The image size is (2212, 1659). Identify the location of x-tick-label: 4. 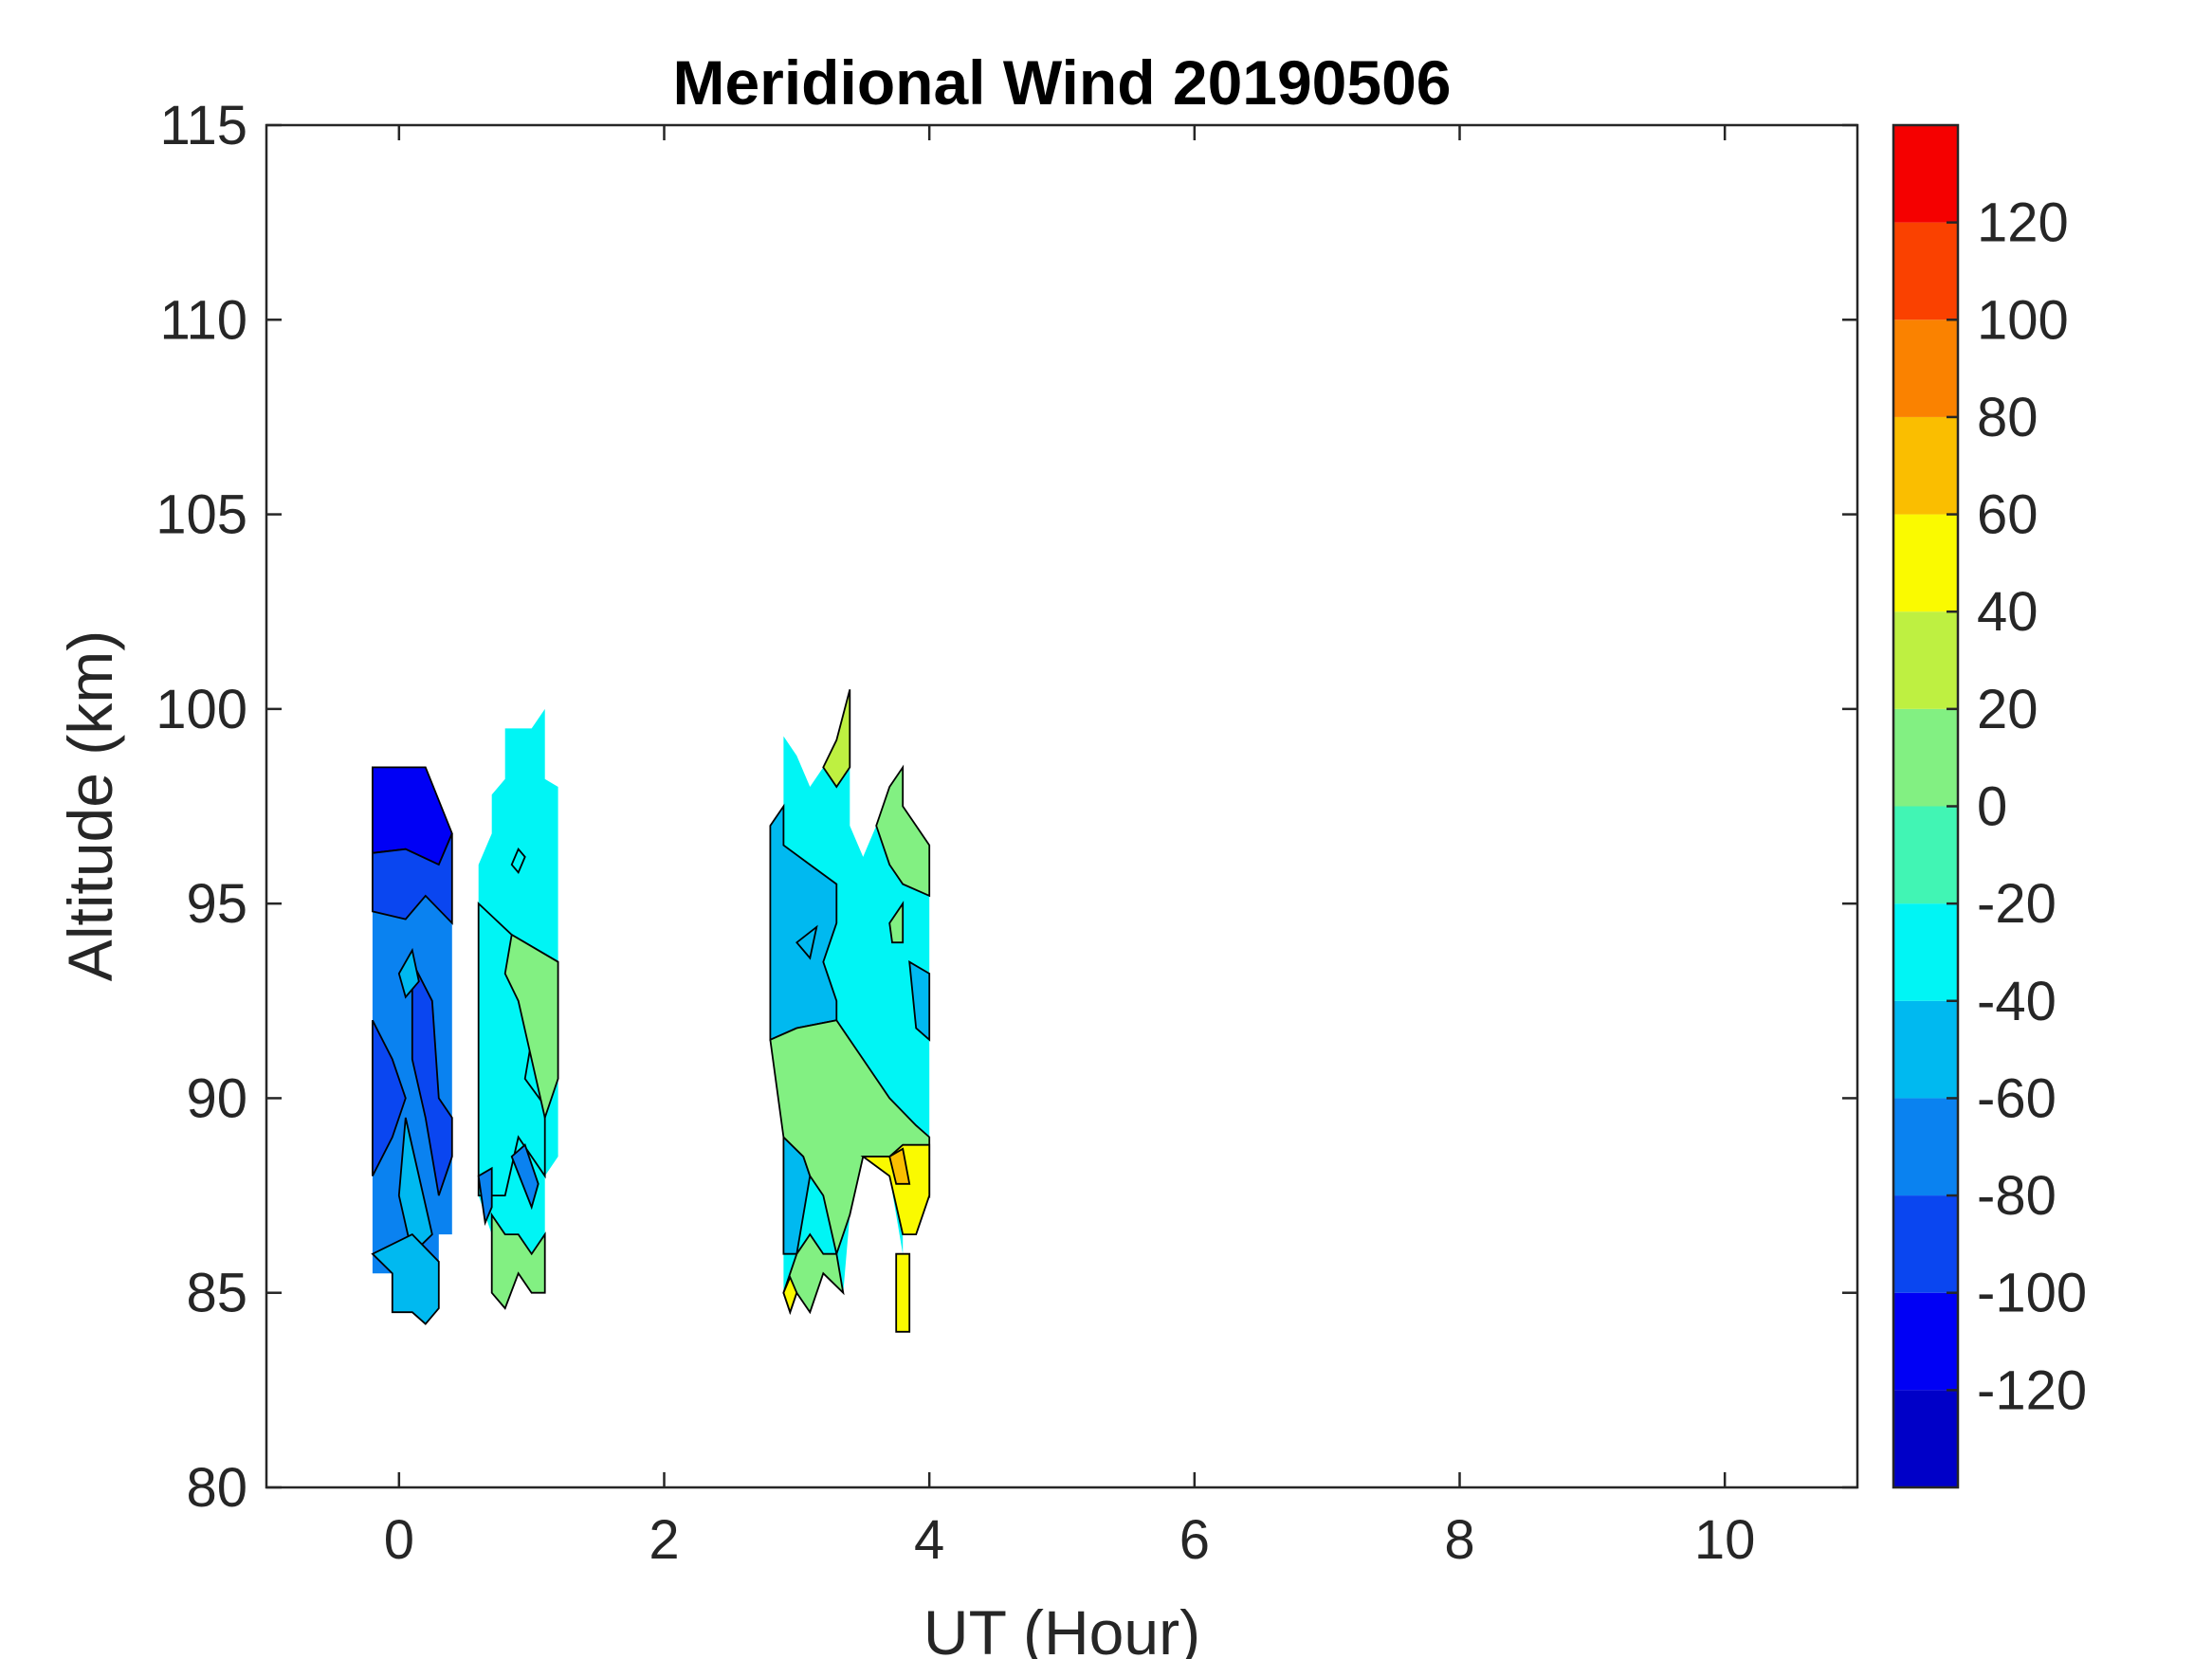
(929, 1540).